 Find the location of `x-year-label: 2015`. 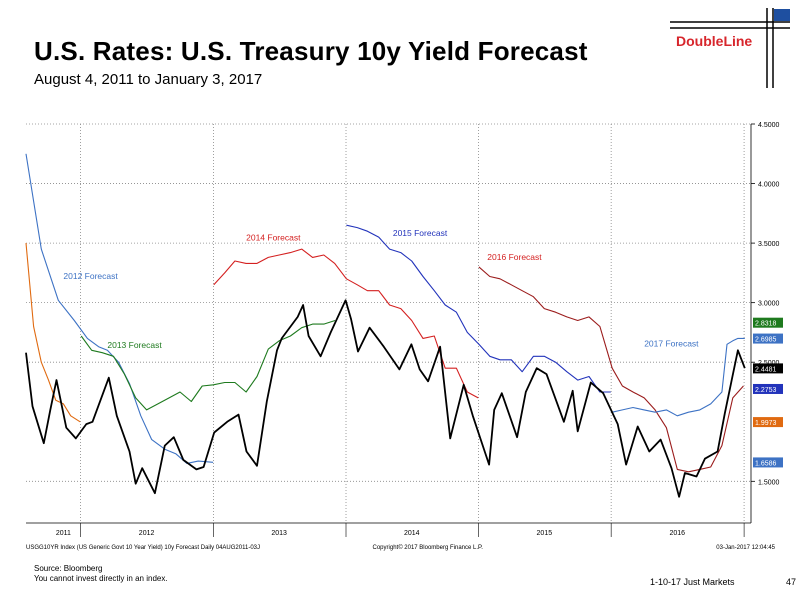

x-year-label: 2015 is located at coordinates (545, 533).